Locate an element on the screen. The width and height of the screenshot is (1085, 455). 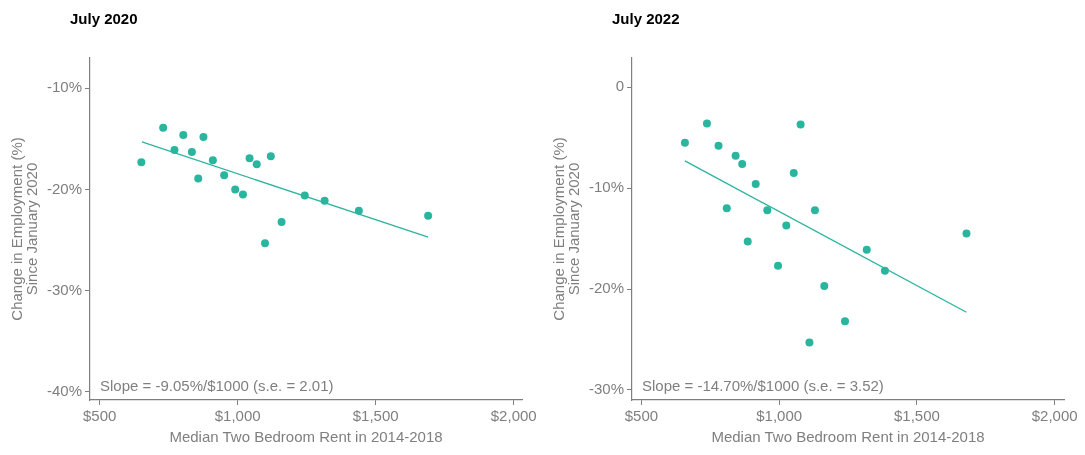
annotation: Slope = -14.70%/$1000 (s.e. = 3.52) is located at coordinates (763, 385).